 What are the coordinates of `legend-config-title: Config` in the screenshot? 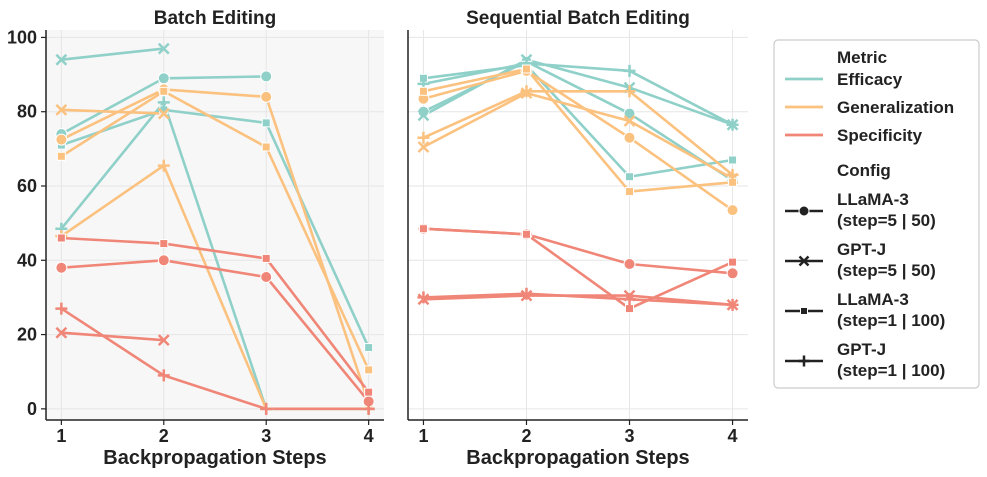 It's located at (864, 170).